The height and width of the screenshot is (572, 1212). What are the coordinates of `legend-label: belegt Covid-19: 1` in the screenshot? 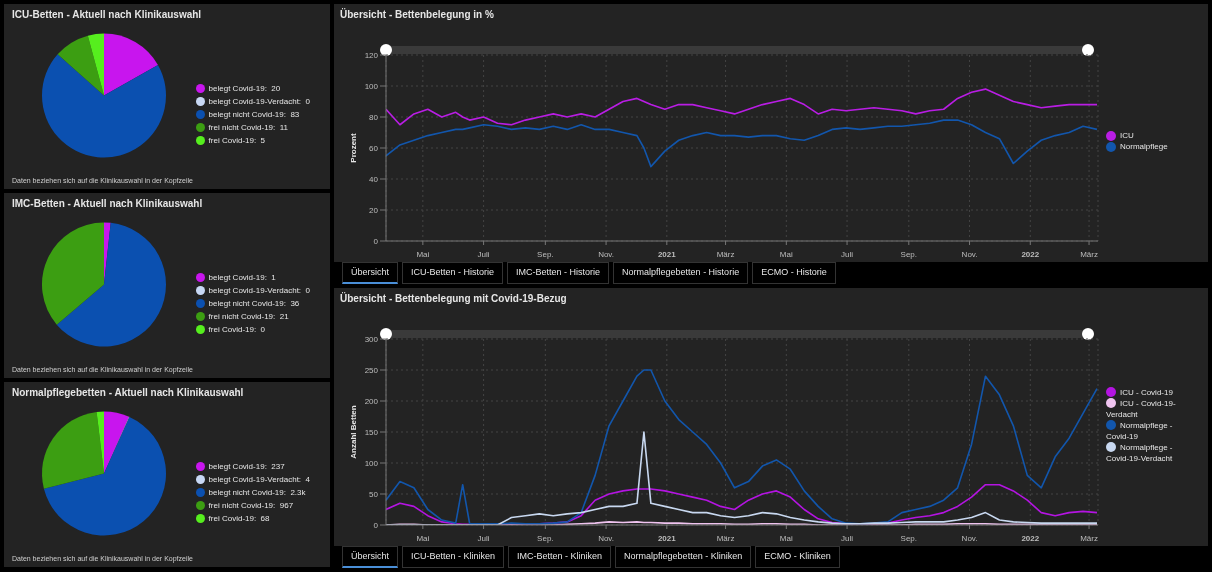 It's located at (242, 278).